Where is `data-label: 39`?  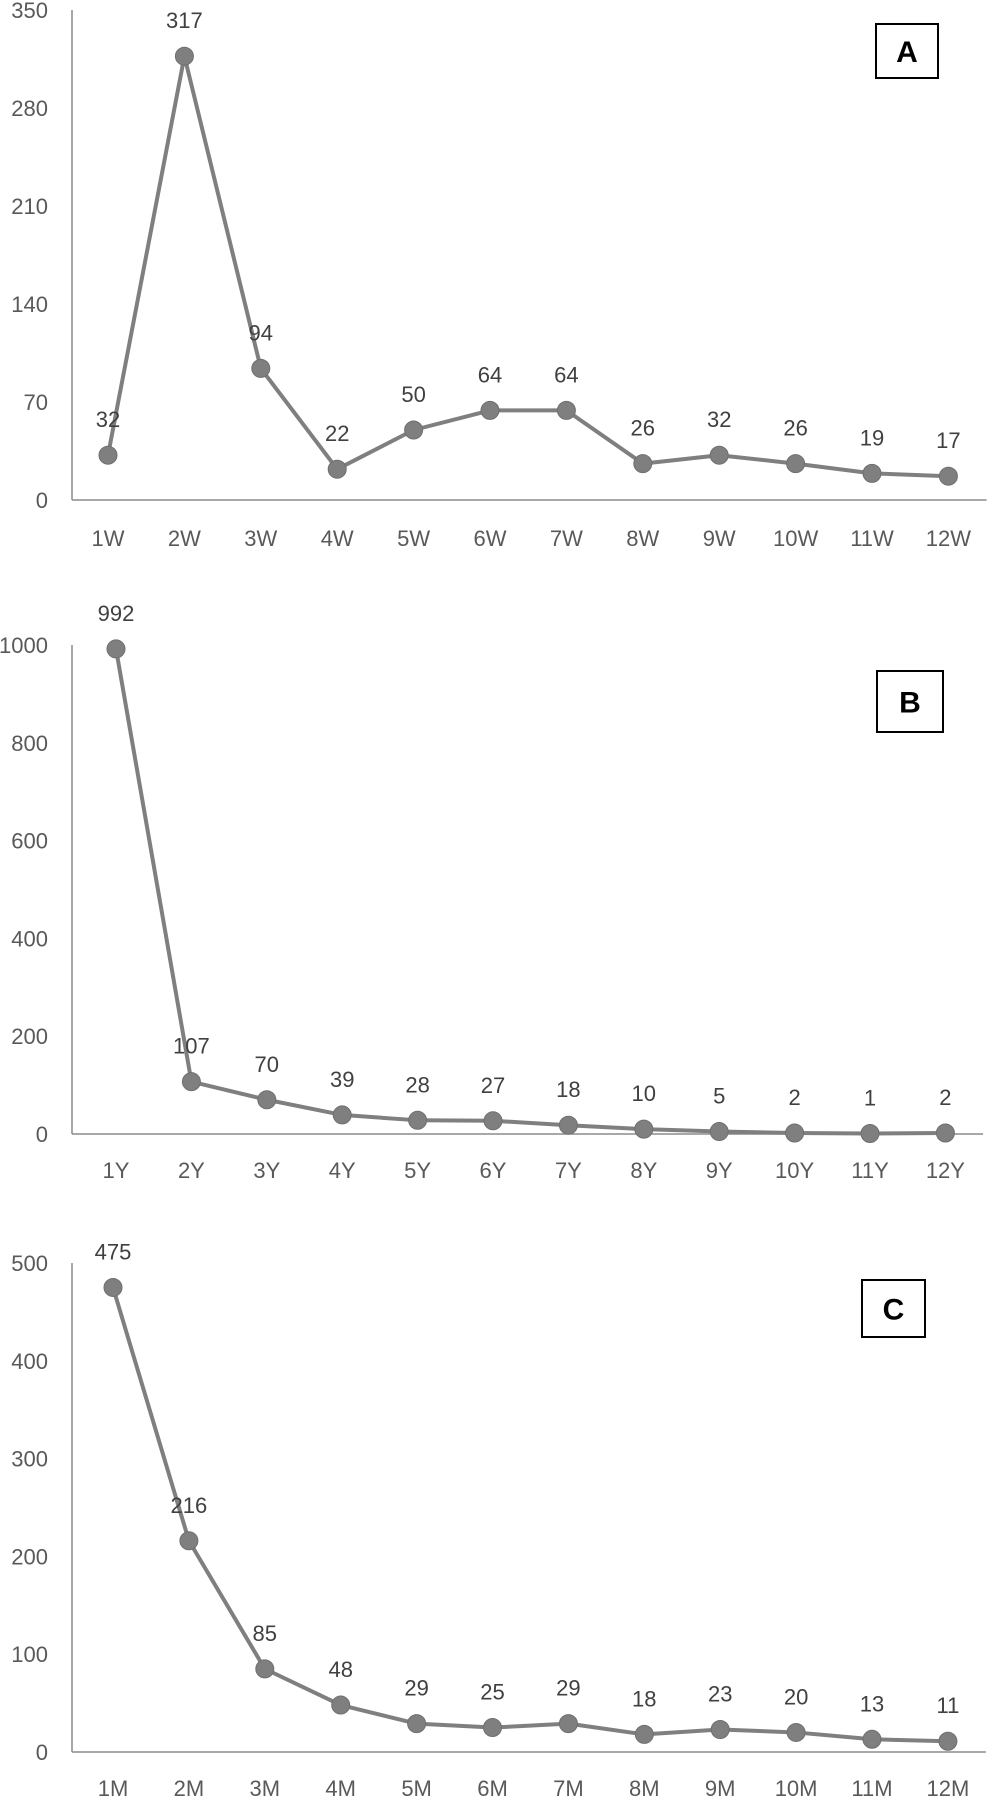
data-label: 39 is located at coordinates (342, 1079).